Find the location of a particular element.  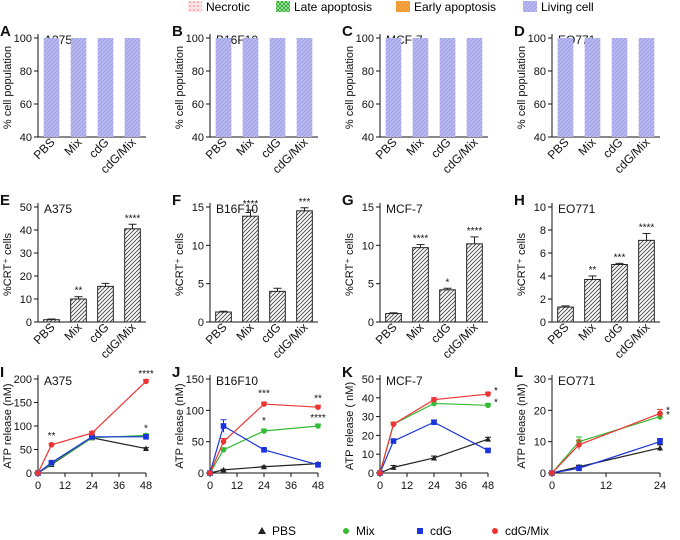

y-tick-label: 30 is located at coordinates (540, 380).